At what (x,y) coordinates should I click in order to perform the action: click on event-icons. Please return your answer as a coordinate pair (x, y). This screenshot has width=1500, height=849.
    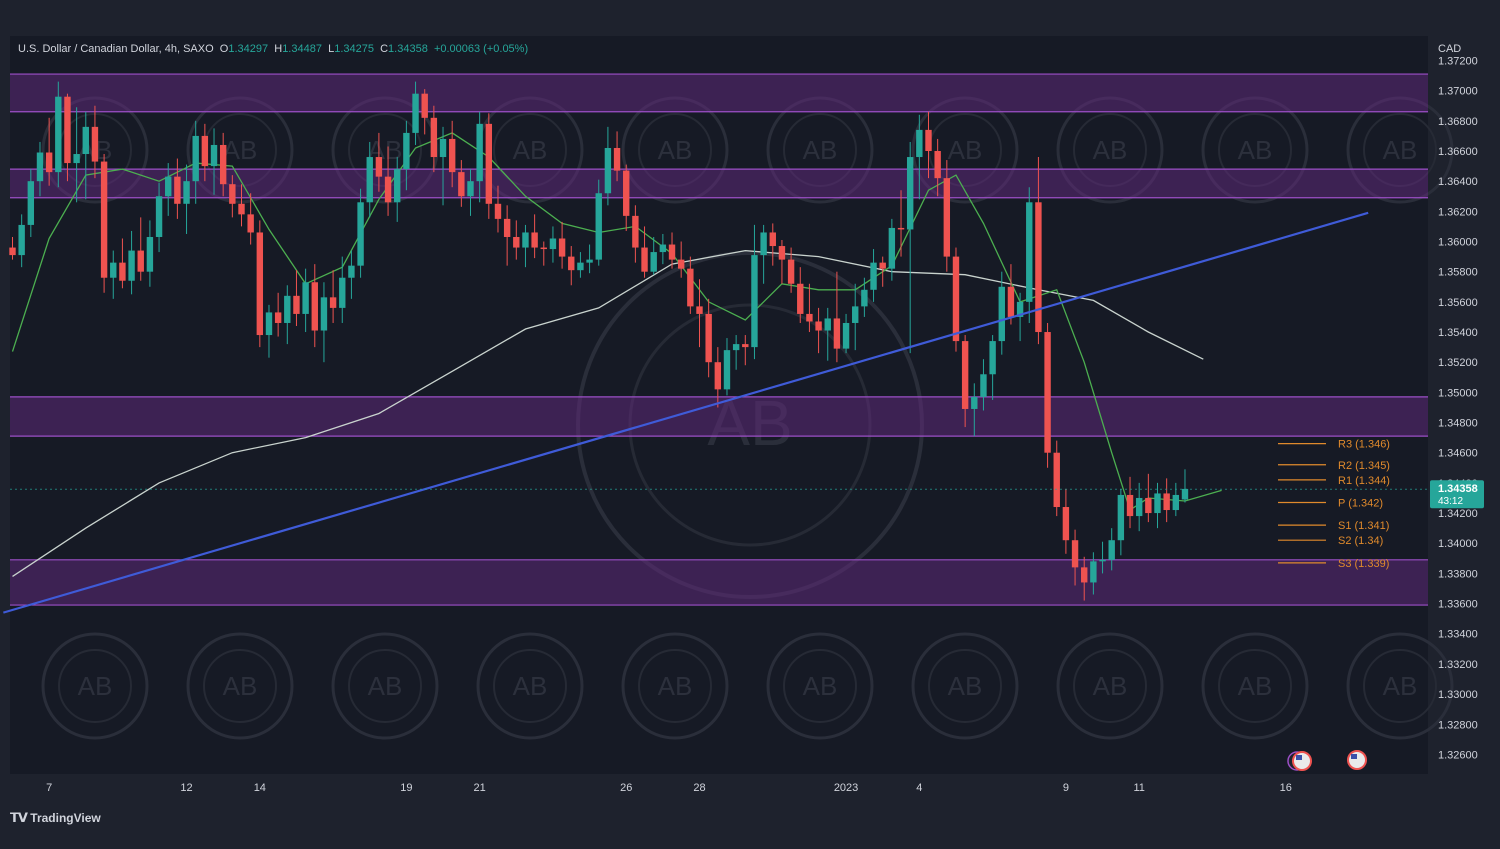
    Looking at the image, I should click on (1327, 760).